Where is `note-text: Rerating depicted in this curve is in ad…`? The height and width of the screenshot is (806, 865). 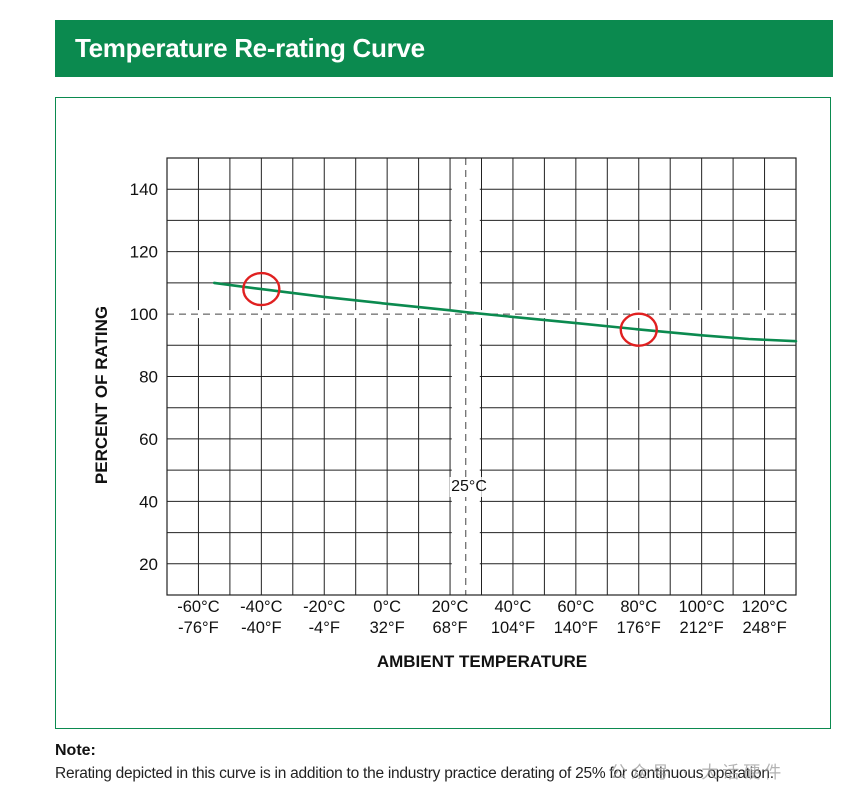
note-text: Rerating depicted in this curve is in ad… is located at coordinates (414, 773).